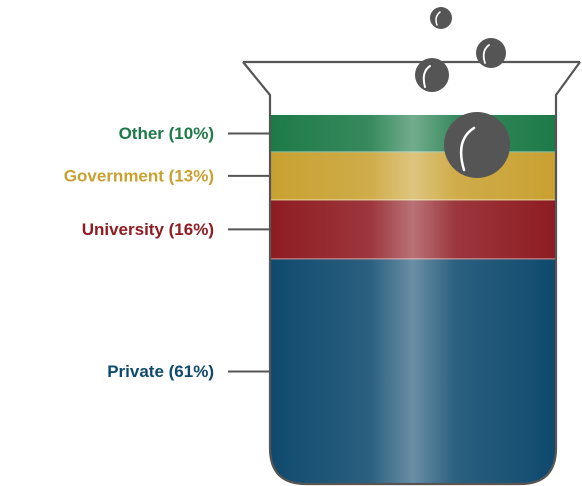 This screenshot has width=582, height=486. Describe the element at coordinates (148, 229) in the screenshot. I see `label-university: University (16%)` at that location.